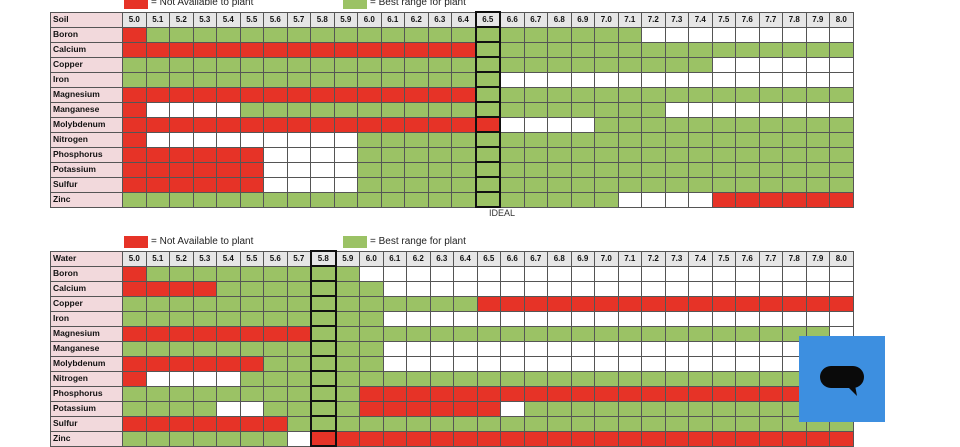 Image resolution: width=960 pixels, height=447 pixels. What do you see at coordinates (86, 318) in the screenshot?
I see `nutrient-label: Iron` at bounding box center [86, 318].